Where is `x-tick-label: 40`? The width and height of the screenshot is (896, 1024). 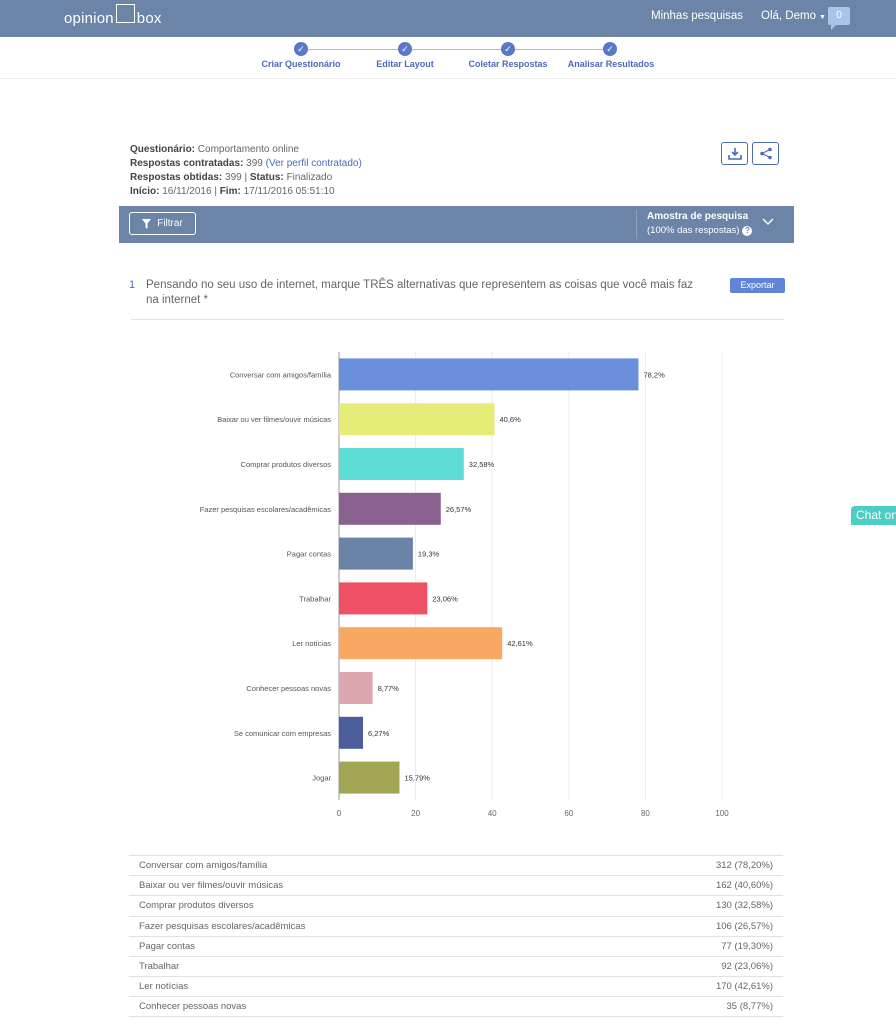
x-tick-label: 40 is located at coordinates (492, 813).